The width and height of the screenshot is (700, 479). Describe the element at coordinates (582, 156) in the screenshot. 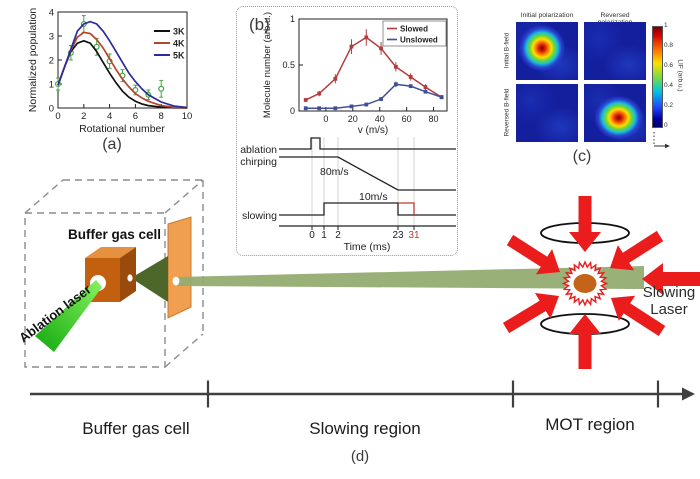

I see `panel-c-tag: (c)` at that location.